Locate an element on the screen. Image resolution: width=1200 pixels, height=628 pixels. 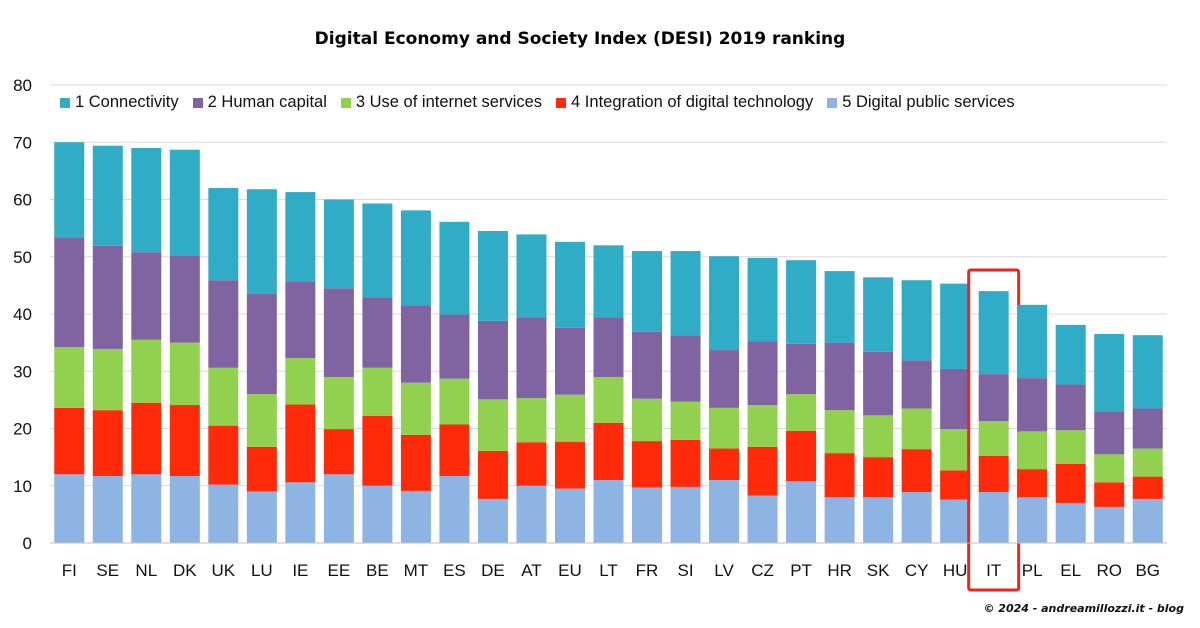
x-tick-label-PT: PT is located at coordinates (801, 570).